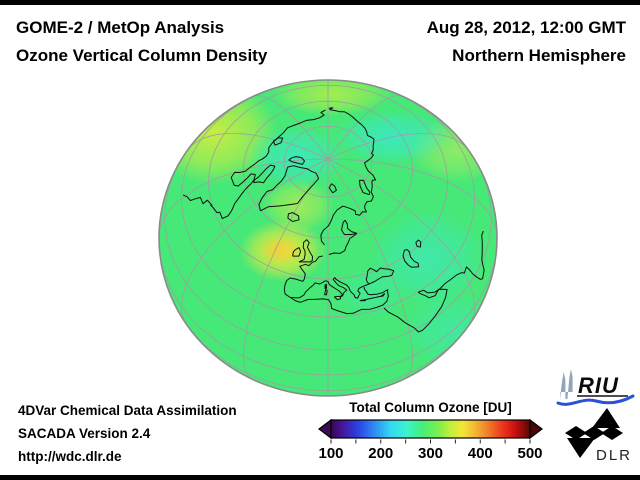 This screenshot has width=640, height=480. What do you see at coordinates (289, 188) in the screenshot?
I see `coastline-greenland` at bounding box center [289, 188].